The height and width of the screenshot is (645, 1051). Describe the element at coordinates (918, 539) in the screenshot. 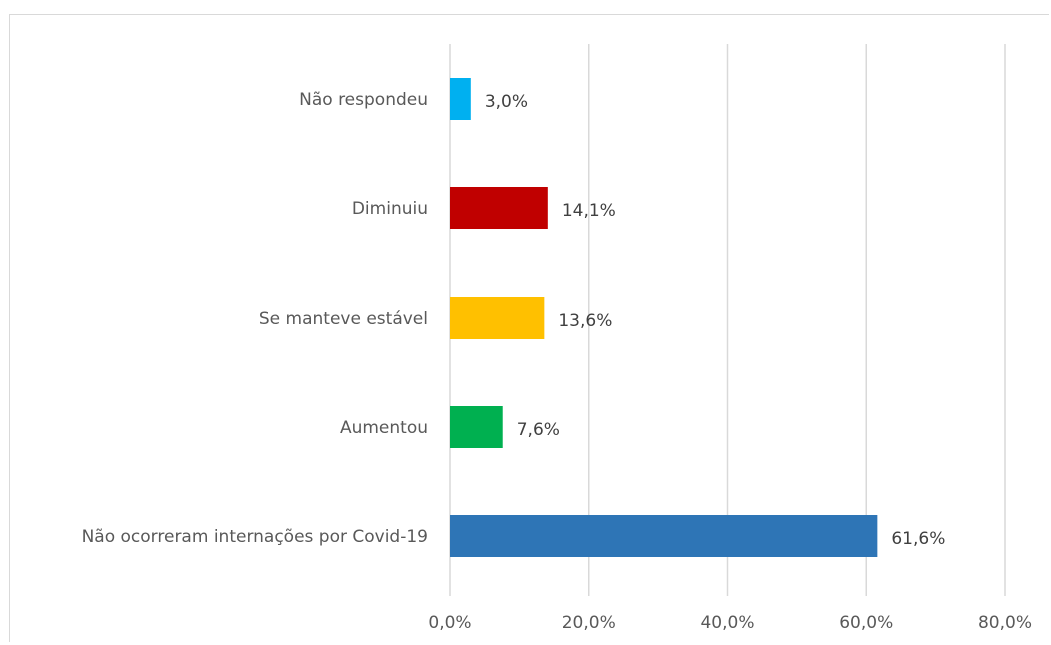

I see `data-label: 61,6%` at that location.